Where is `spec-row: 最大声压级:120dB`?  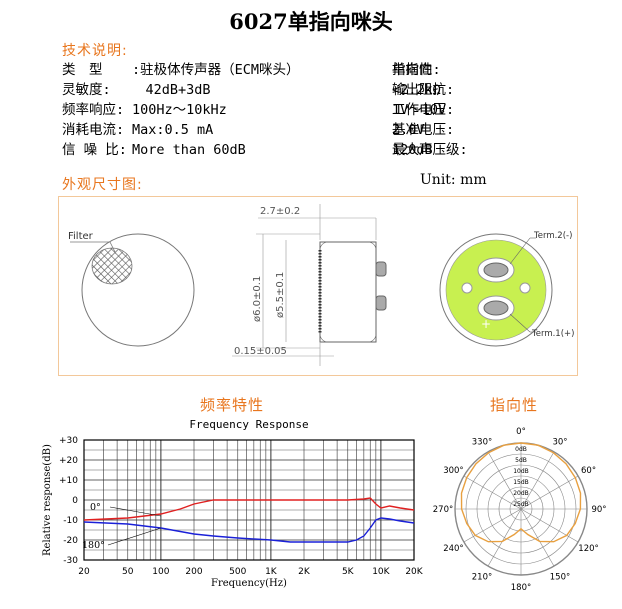 spec-row: 最大声压级:120dB is located at coordinates (430, 150).